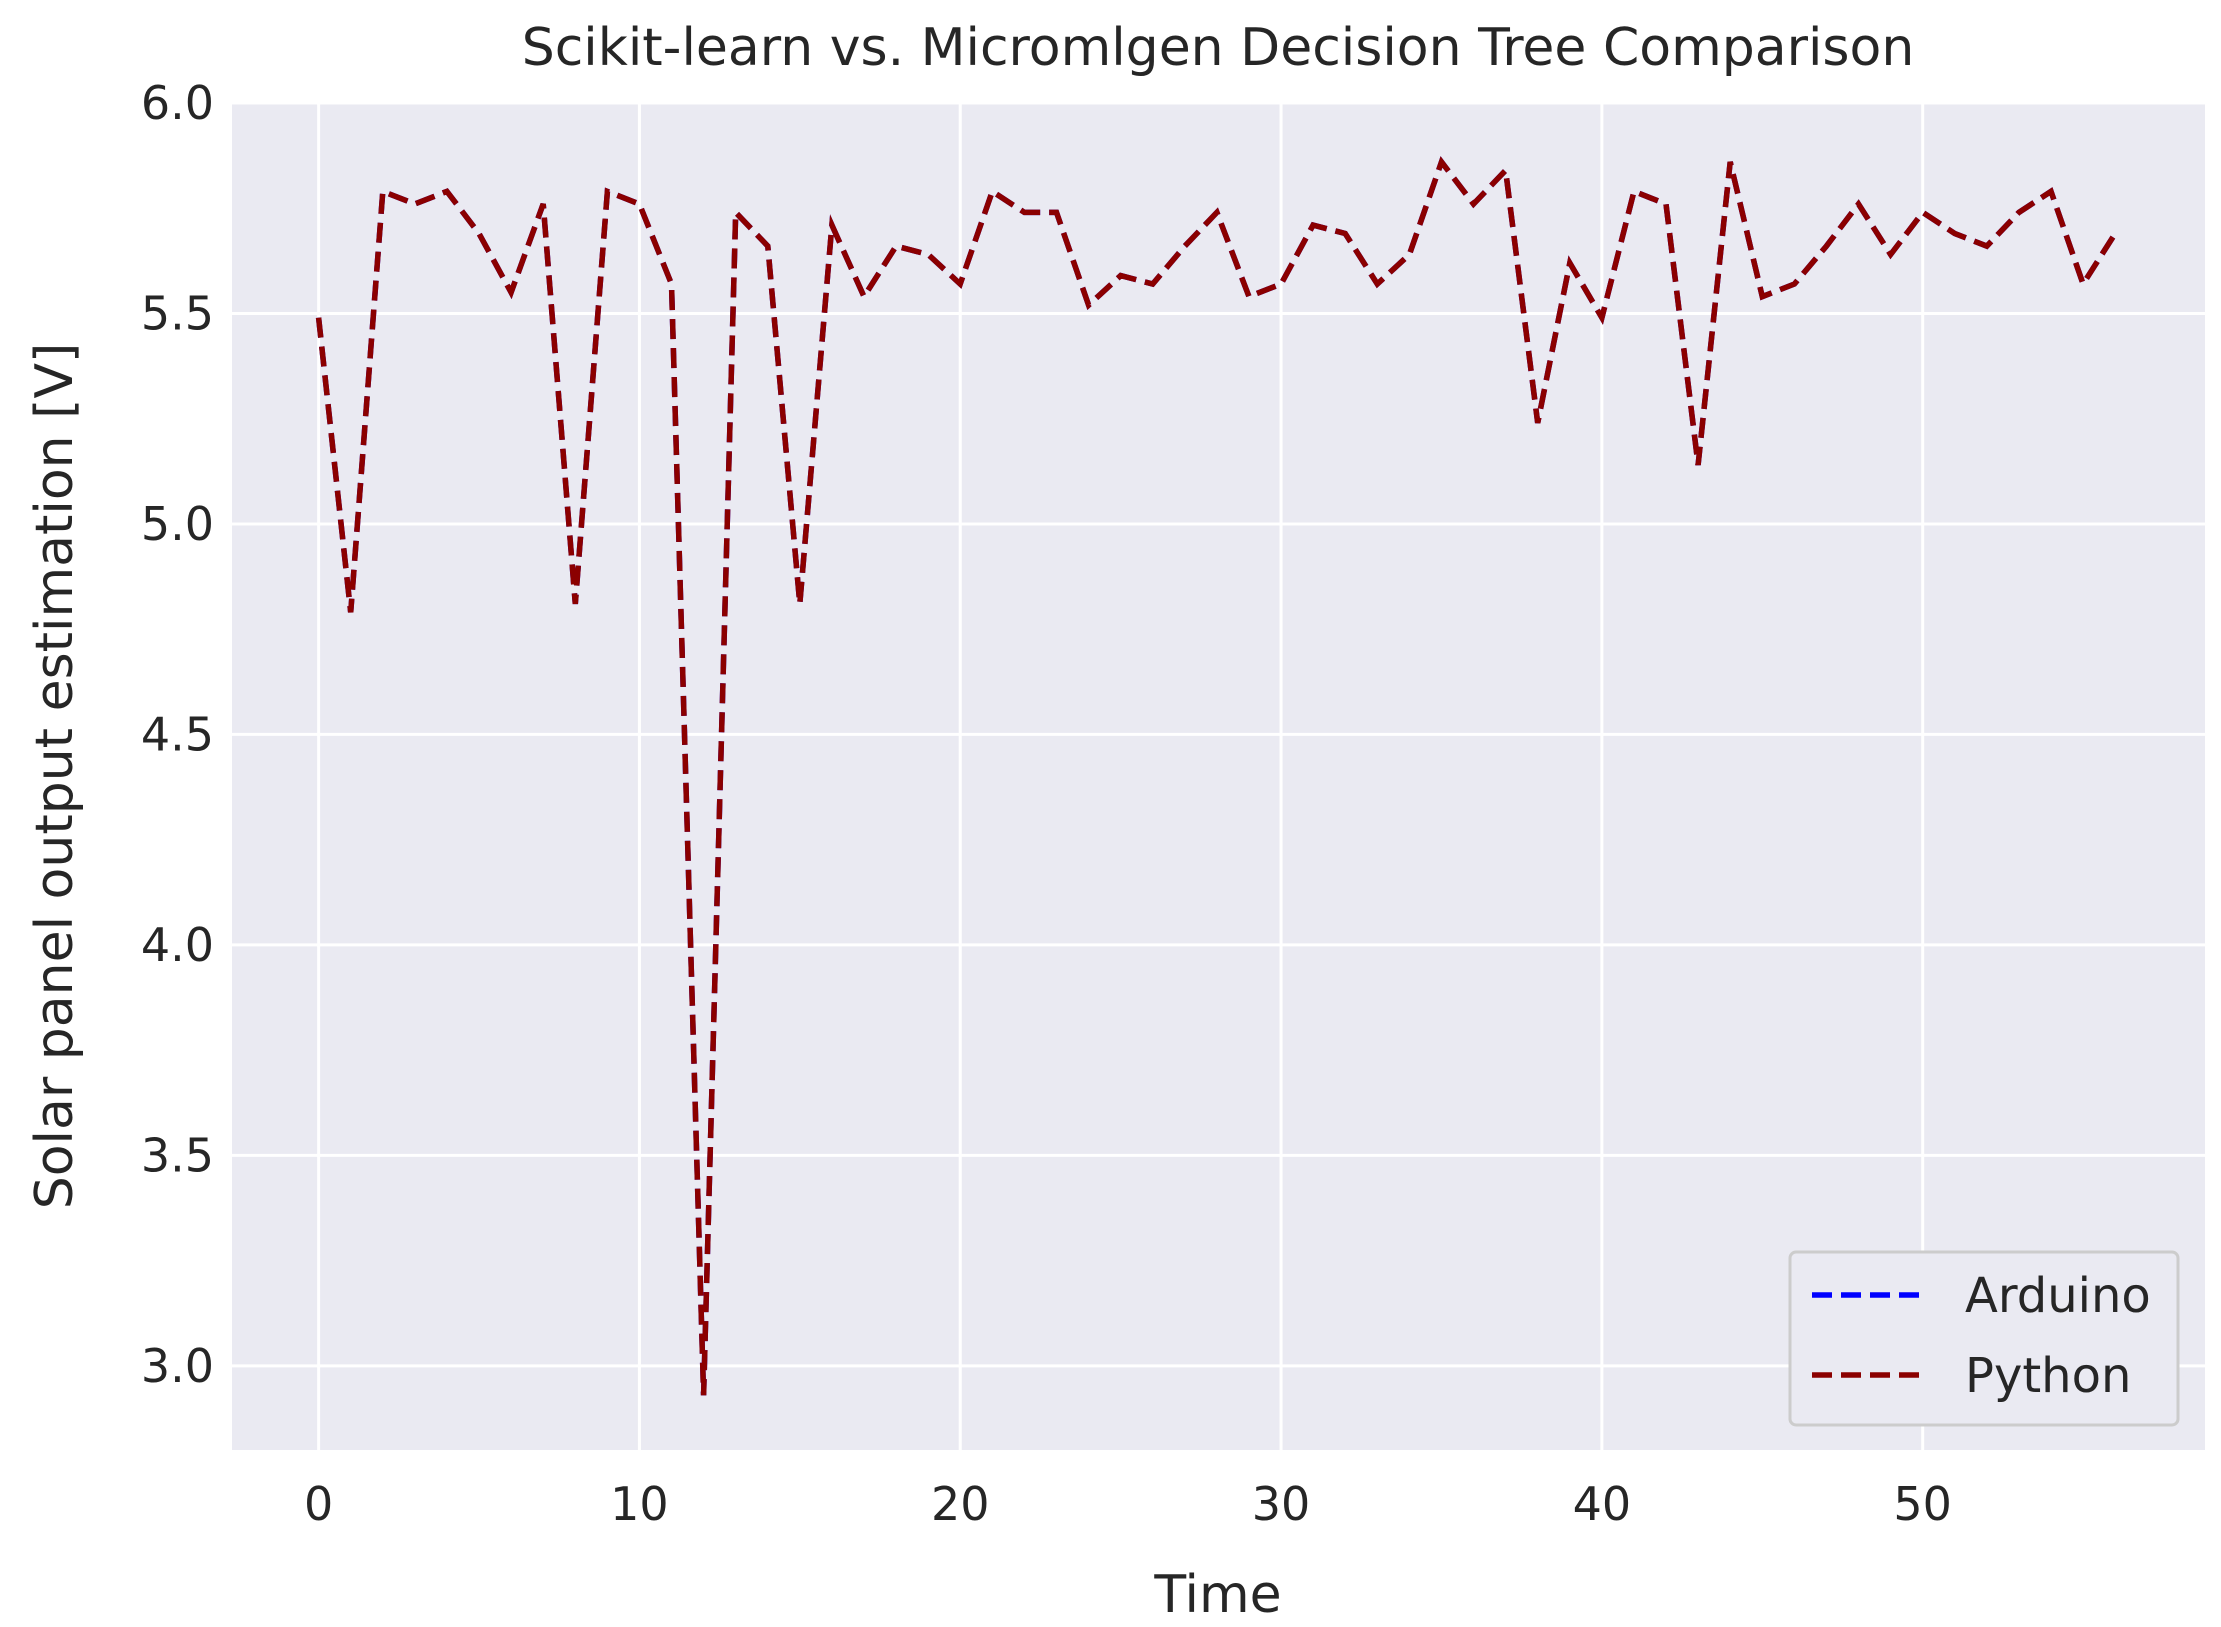 This screenshot has height=1627, width=2221. I want to click on y-tick-label: 5.5, so click(177, 313).